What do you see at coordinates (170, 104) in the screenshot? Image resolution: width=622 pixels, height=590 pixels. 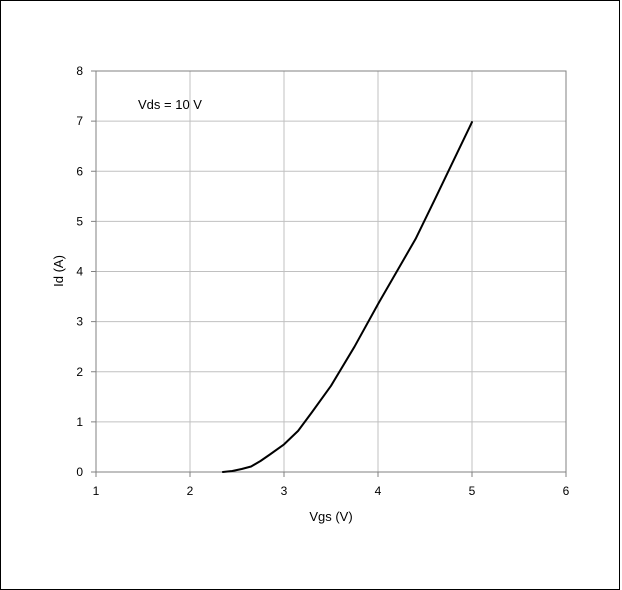 I see `vds-annotation: Vds = 10 V` at bounding box center [170, 104].